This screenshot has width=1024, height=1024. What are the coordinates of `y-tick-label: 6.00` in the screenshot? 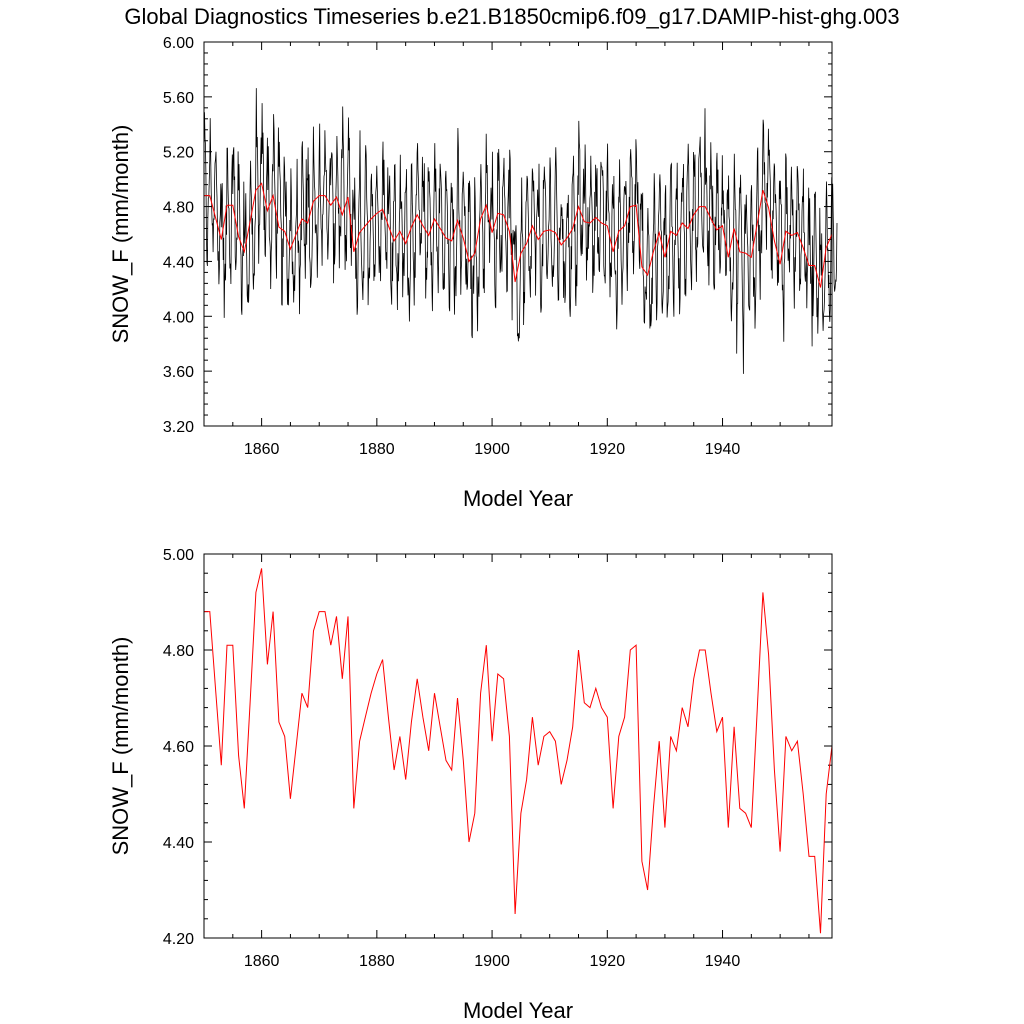 It's located at (178, 43).